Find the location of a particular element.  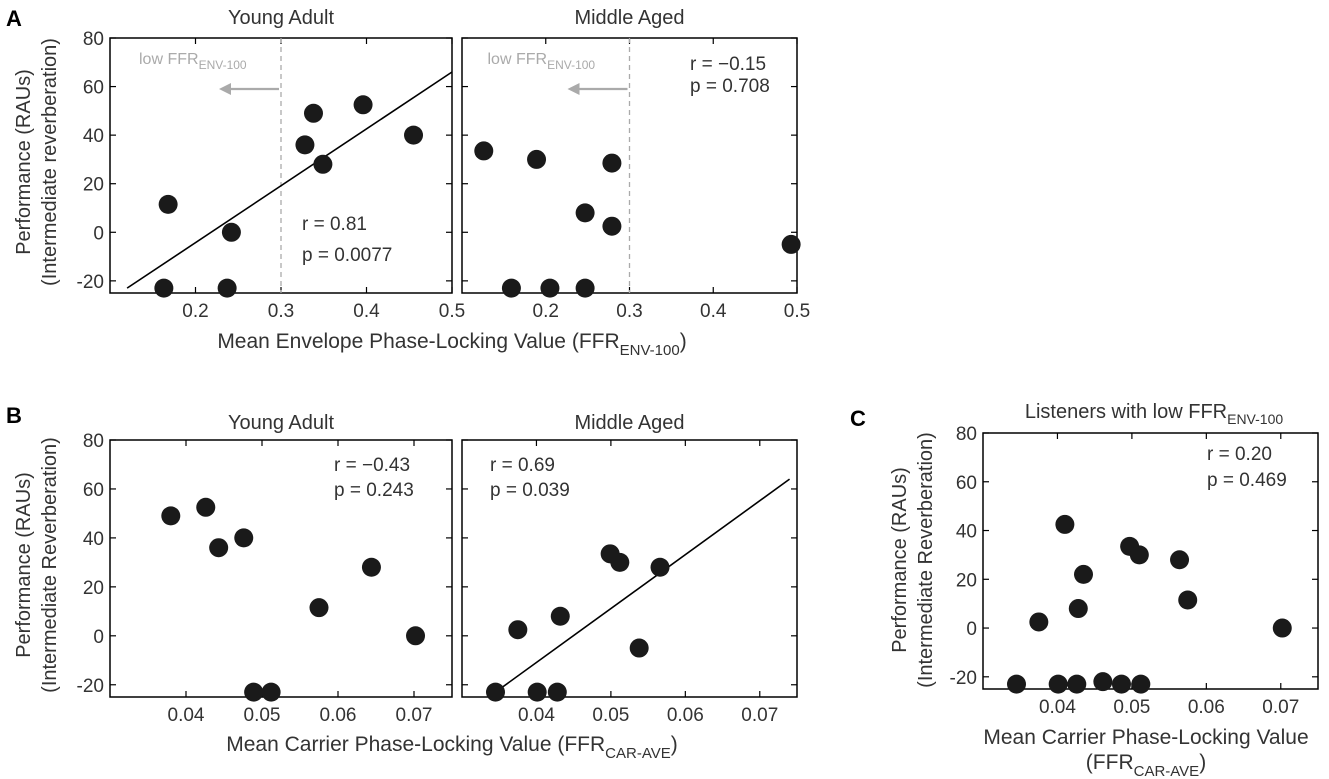

stat-r: r = 0.69 is located at coordinates (522, 465).